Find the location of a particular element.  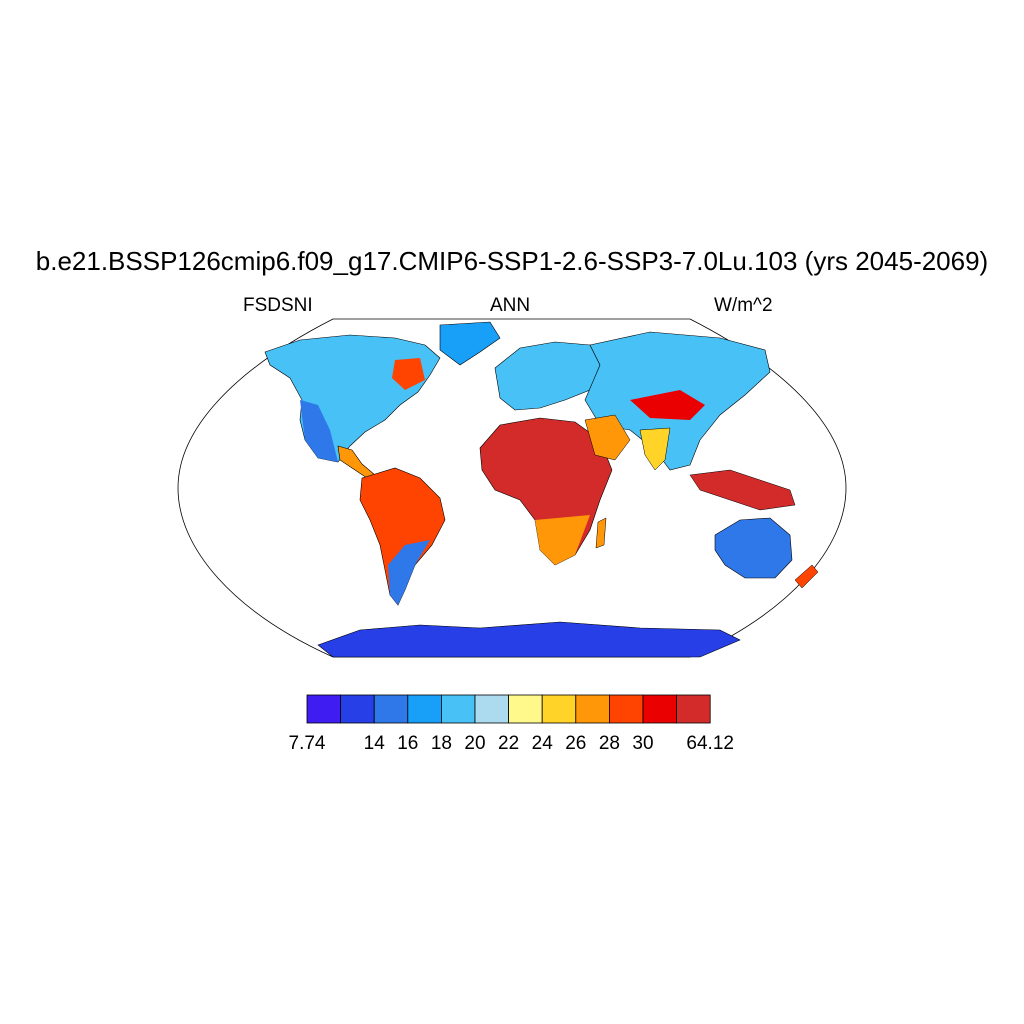

colorbar-label: 22 is located at coordinates (508, 743).